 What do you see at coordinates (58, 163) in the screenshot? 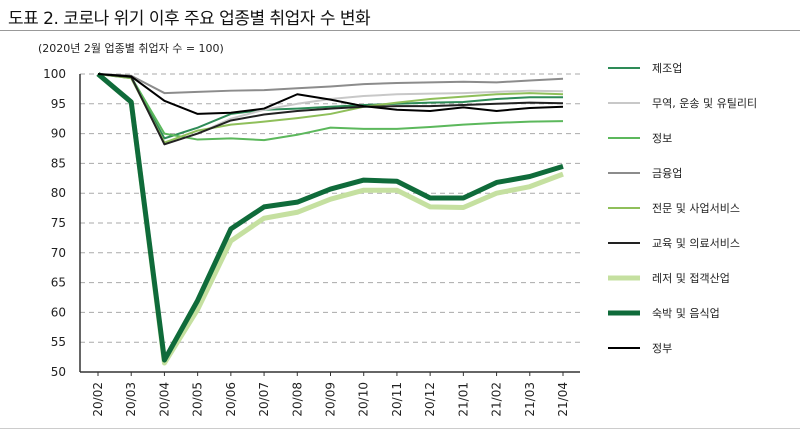
I see `y-tick-label: 85` at bounding box center [58, 163].